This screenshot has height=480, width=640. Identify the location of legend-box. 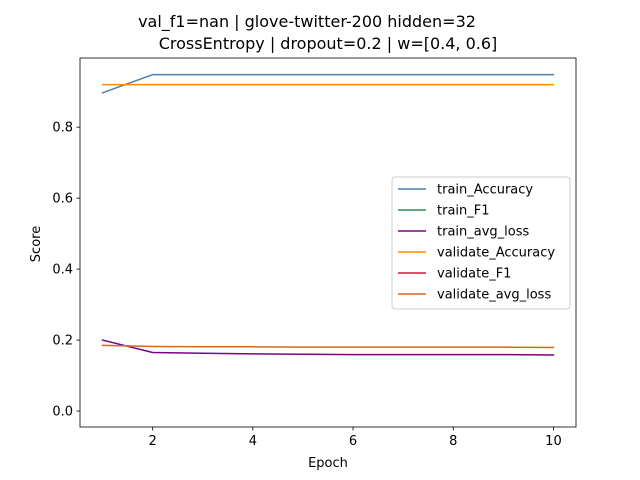
(481, 243).